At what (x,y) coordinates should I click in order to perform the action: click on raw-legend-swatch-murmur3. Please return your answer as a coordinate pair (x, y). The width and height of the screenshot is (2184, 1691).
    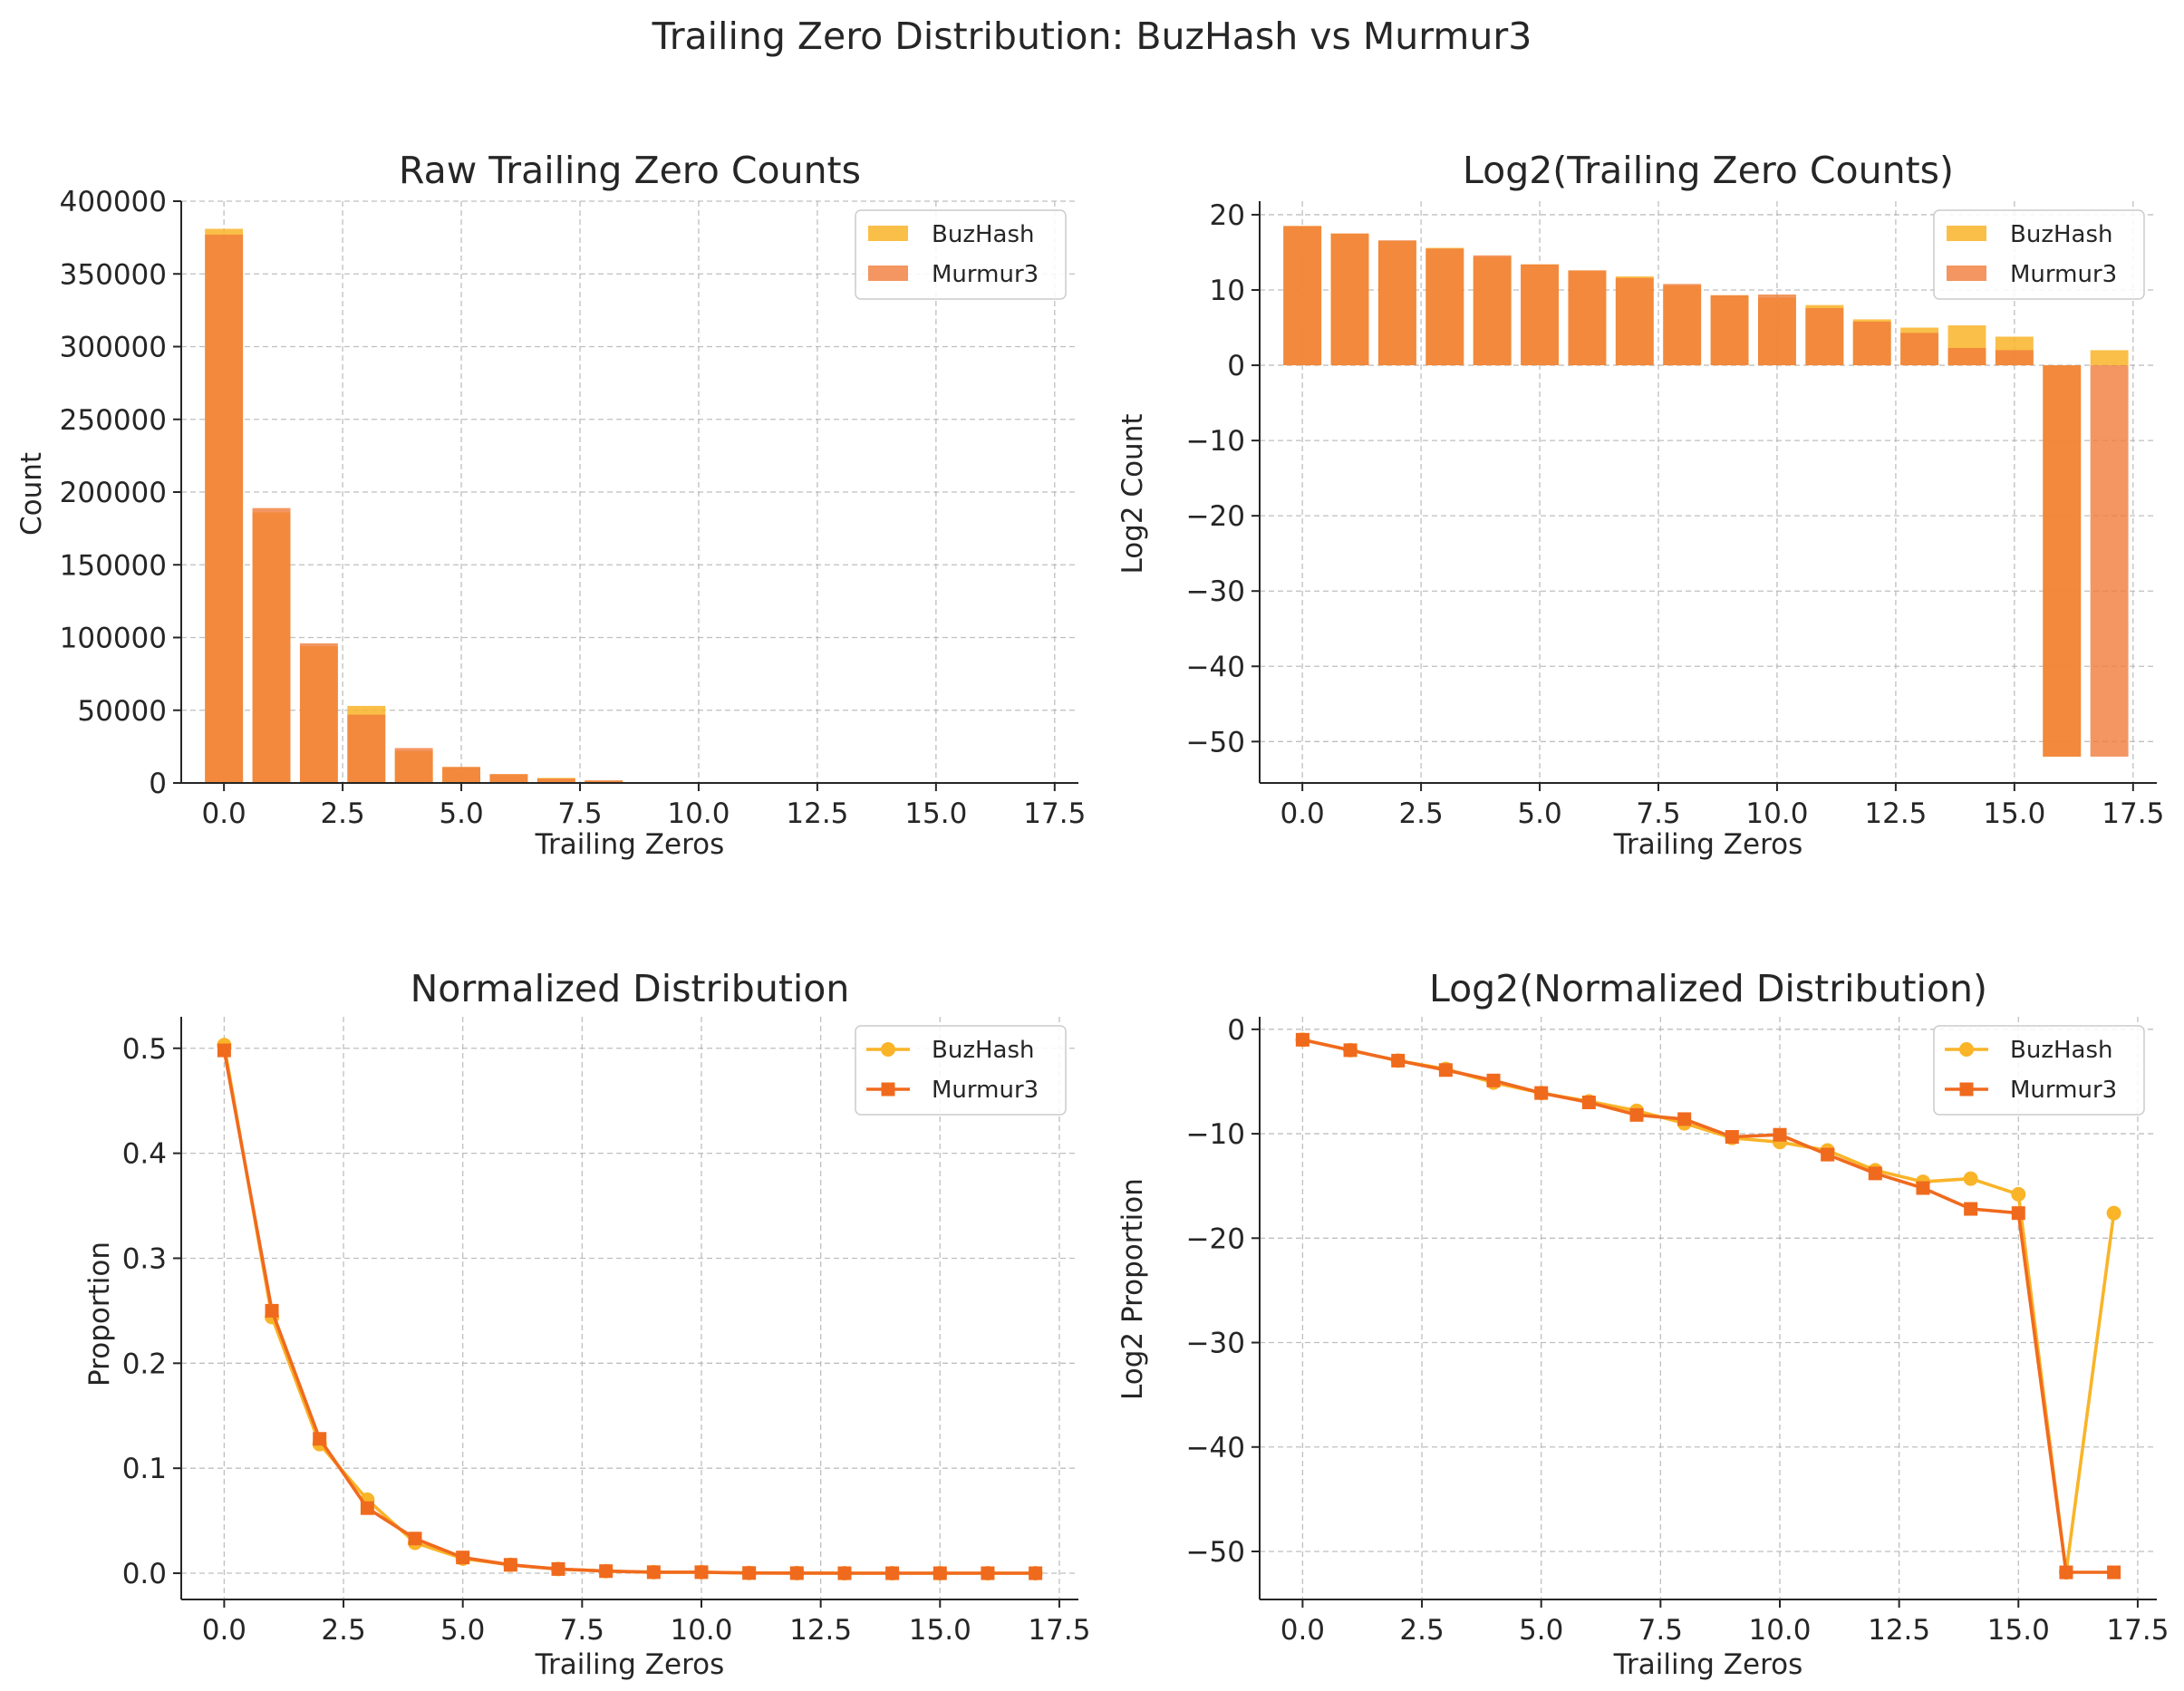
    Looking at the image, I should click on (888, 273).